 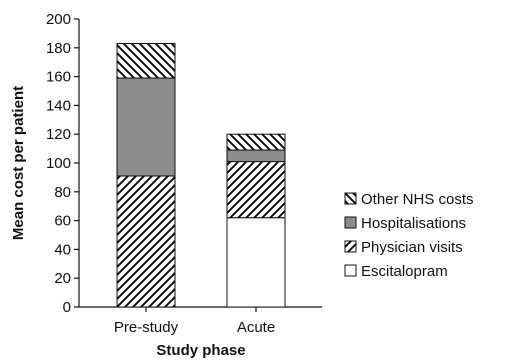 I want to click on bar-segment-acute-other-nhs-costs, so click(x=256, y=142).